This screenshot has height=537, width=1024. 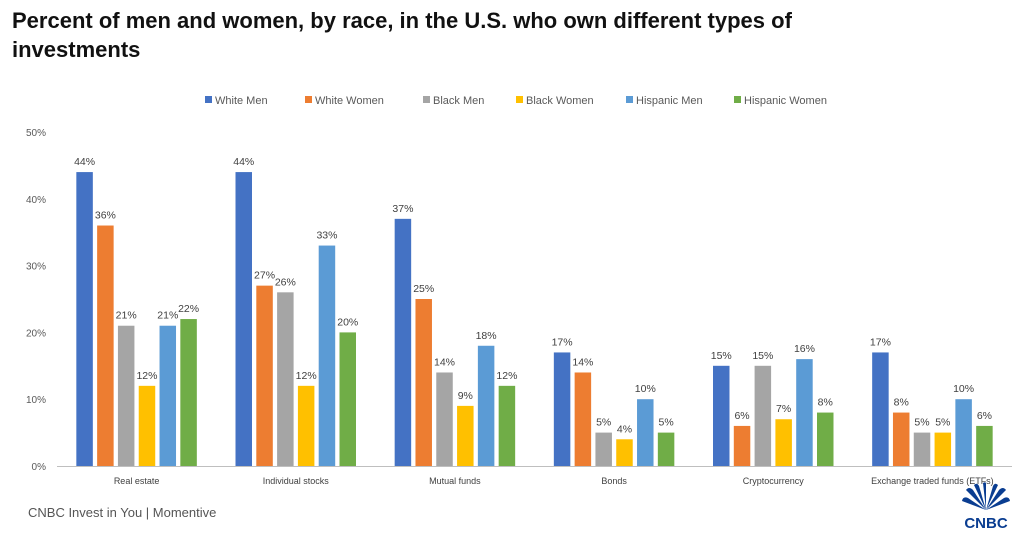 I want to click on data-label: 16%, so click(x=804, y=349).